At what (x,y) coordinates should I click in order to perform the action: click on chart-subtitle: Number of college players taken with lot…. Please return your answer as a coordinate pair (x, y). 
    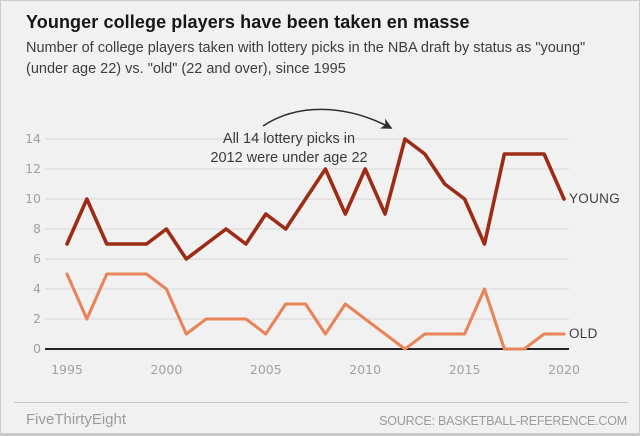
    Looking at the image, I should click on (306, 58).